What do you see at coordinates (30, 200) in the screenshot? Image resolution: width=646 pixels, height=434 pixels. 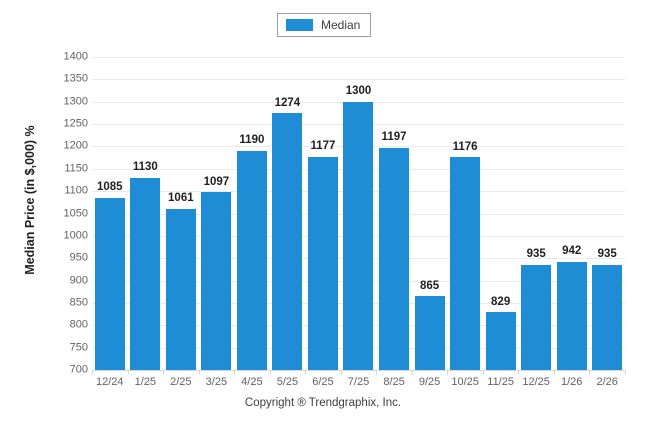 I see `y-axis-title: Median Price (in $,000) %` at bounding box center [30, 200].